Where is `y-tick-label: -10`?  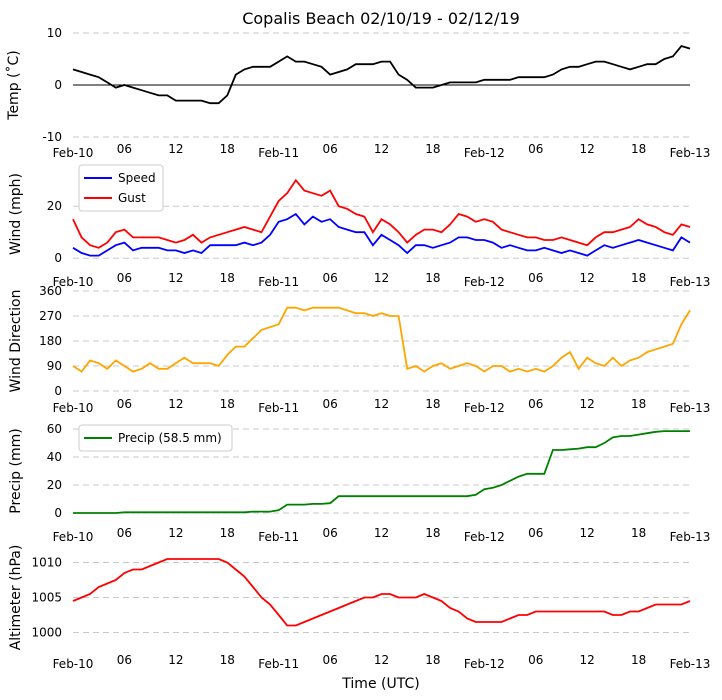
y-tick-label: -10 is located at coordinates (52, 137).